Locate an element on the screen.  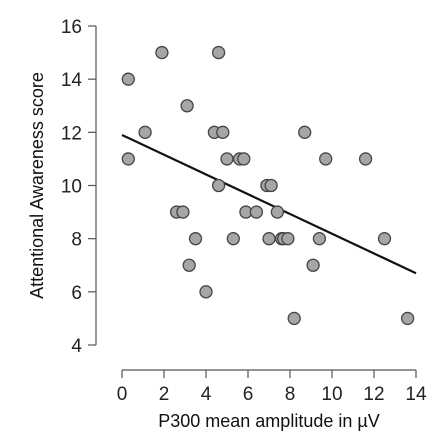
x-tick-label: 10 is located at coordinates (331, 394).